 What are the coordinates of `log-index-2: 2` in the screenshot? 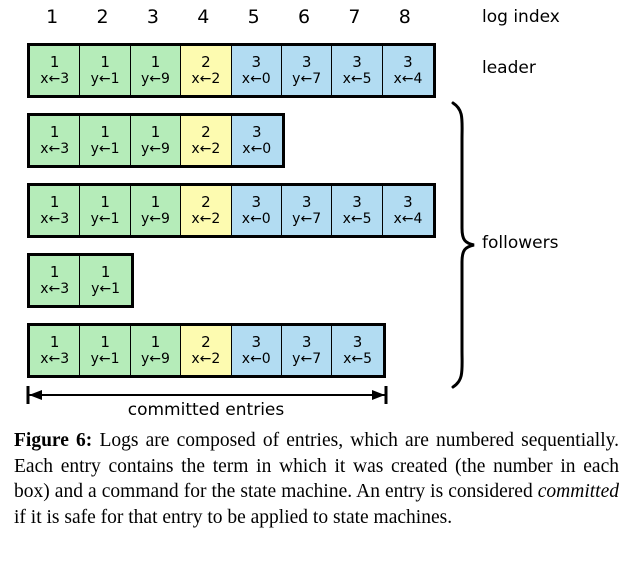 It's located at (102, 17).